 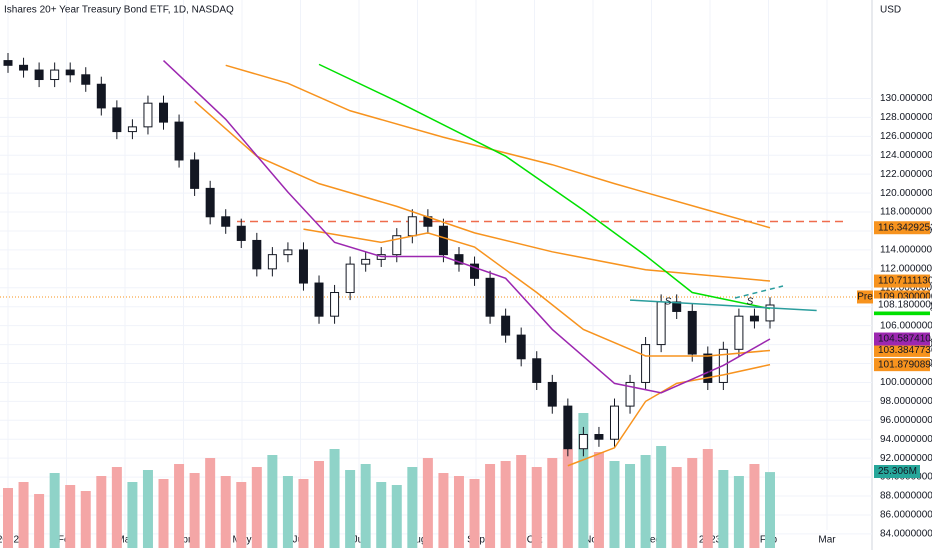 I want to click on y-tick-label: 106.0000000, so click(x=906, y=325).